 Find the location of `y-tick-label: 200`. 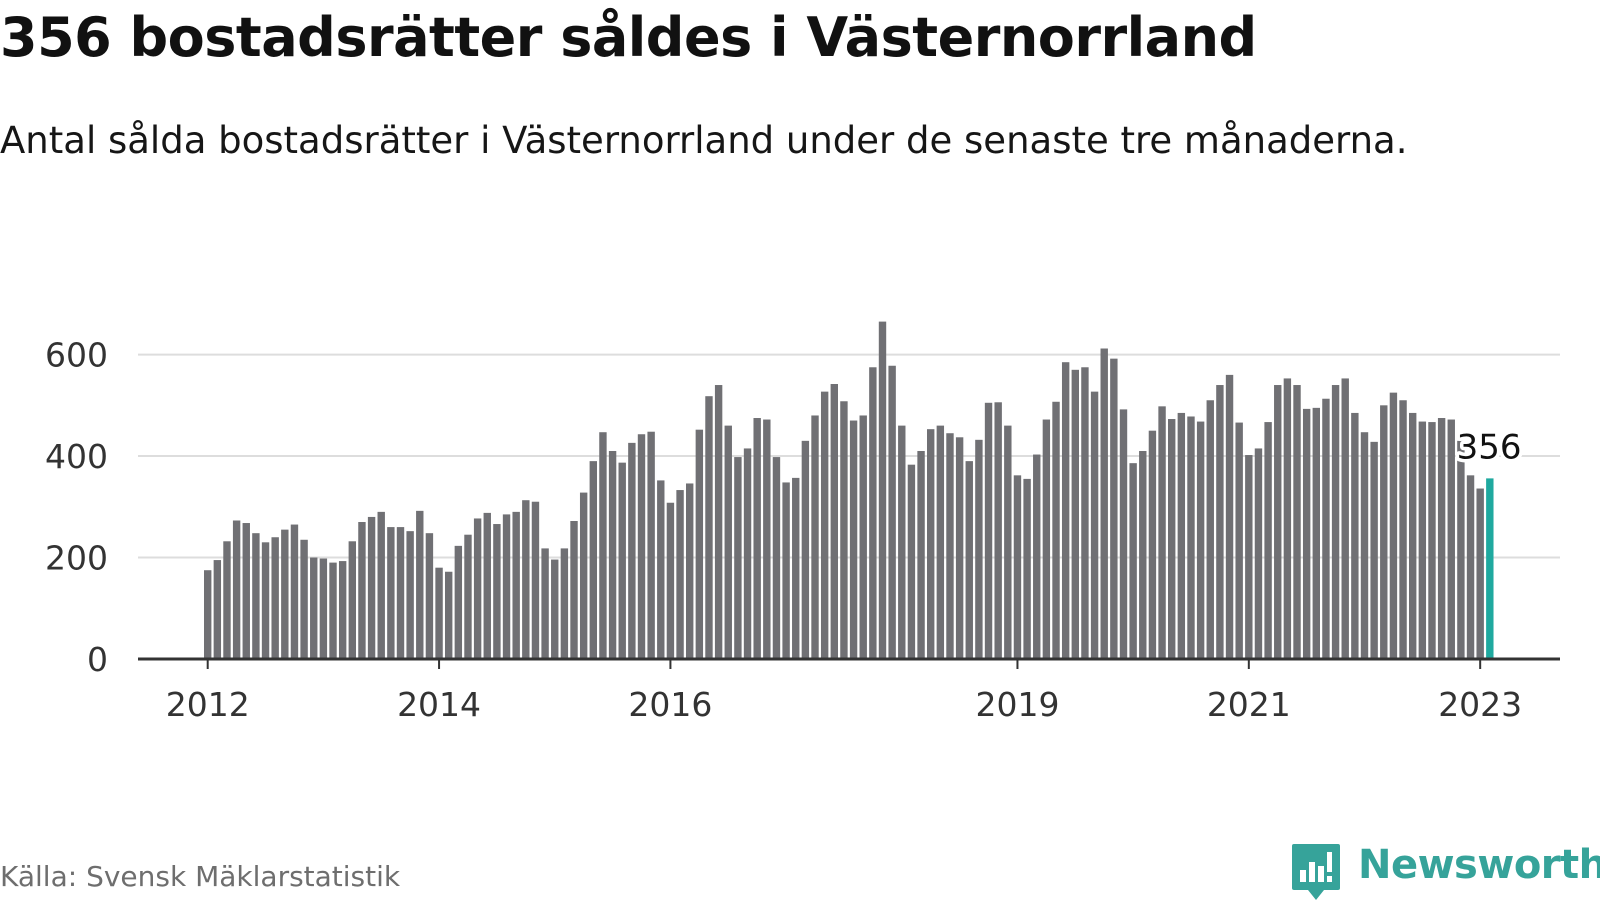

y-tick-label: 200 is located at coordinates (76, 558).